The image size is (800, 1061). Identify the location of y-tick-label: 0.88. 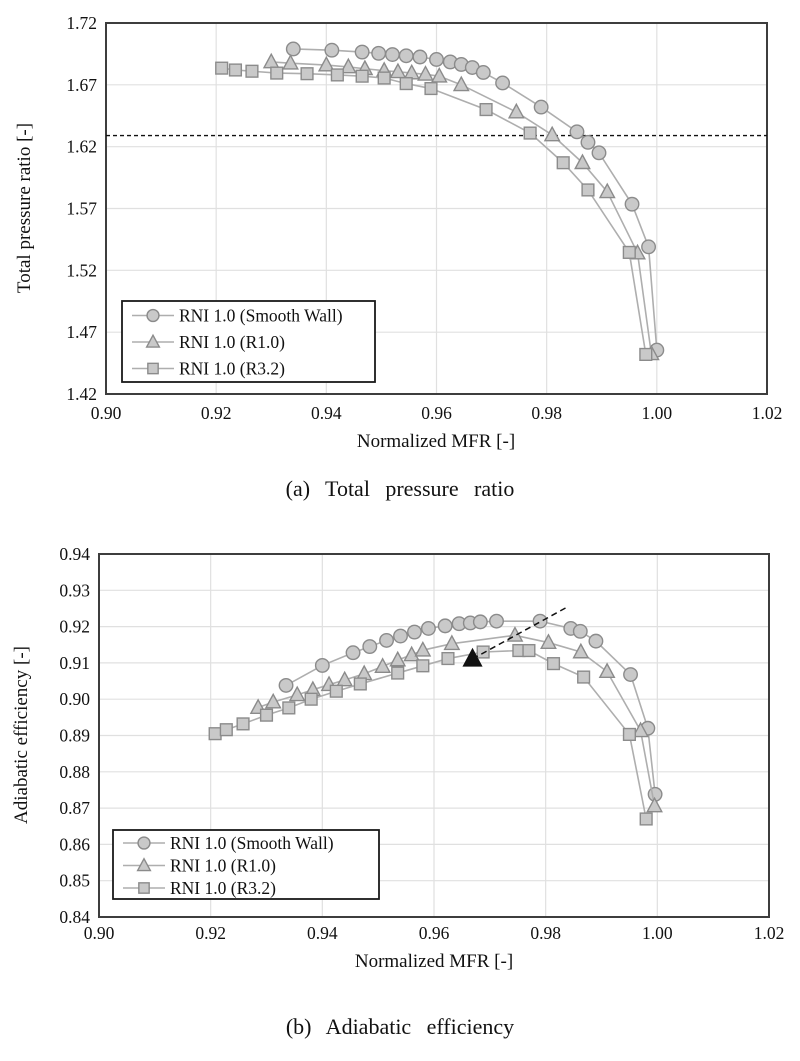
(74, 772).